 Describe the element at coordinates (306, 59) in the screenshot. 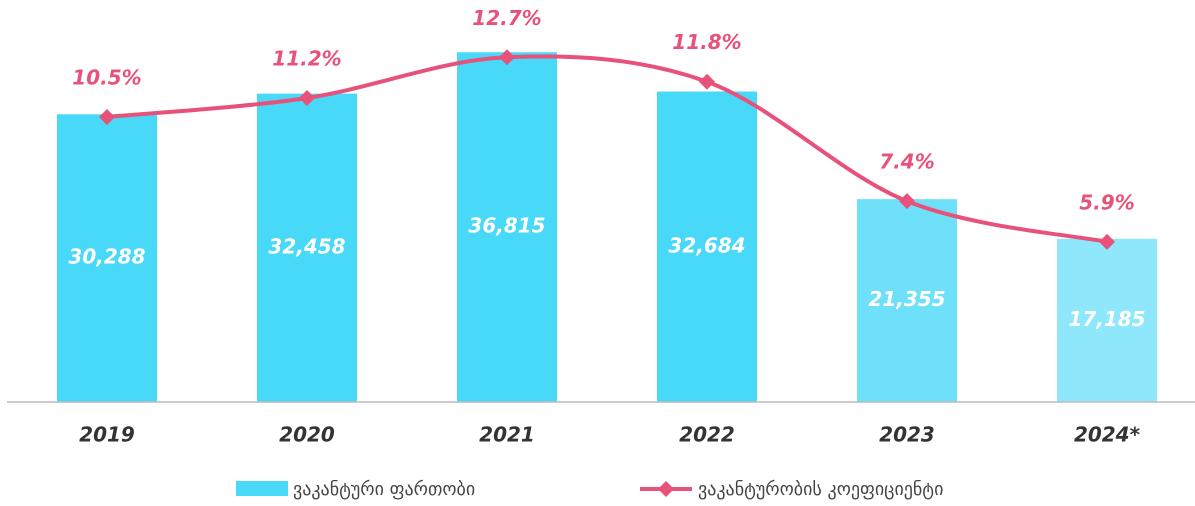

I see `line-value-label: 11.2%` at that location.